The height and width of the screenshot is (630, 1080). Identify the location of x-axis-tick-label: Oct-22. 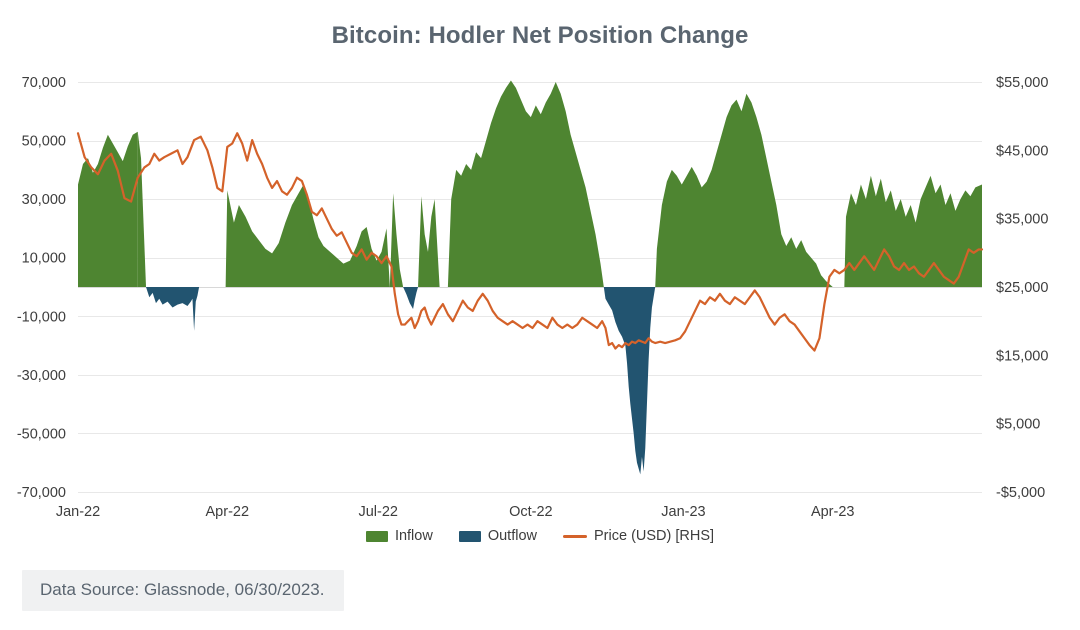
(531, 512).